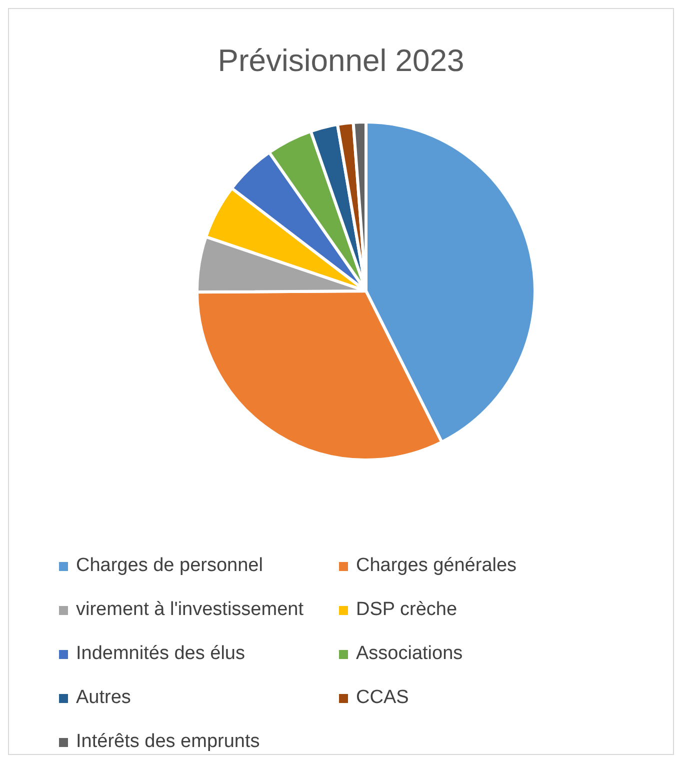  I want to click on legend-label: CCAS, so click(382, 698).